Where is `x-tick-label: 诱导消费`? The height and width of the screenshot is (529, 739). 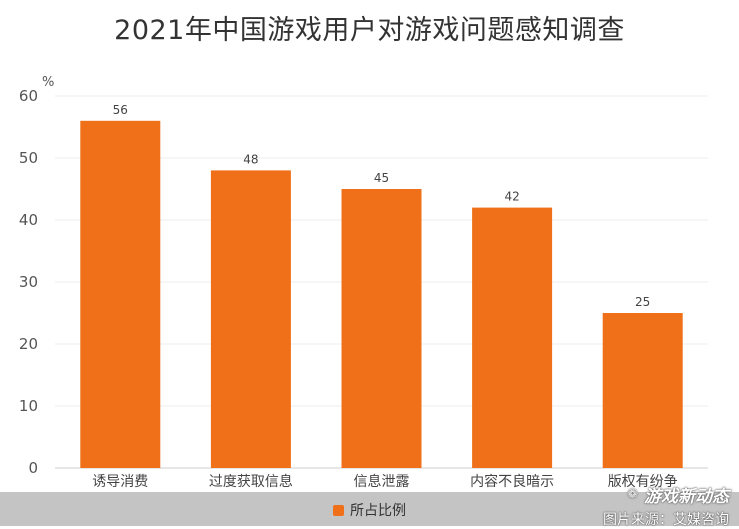 x-tick-label: 诱导消费 is located at coordinates (120, 482).